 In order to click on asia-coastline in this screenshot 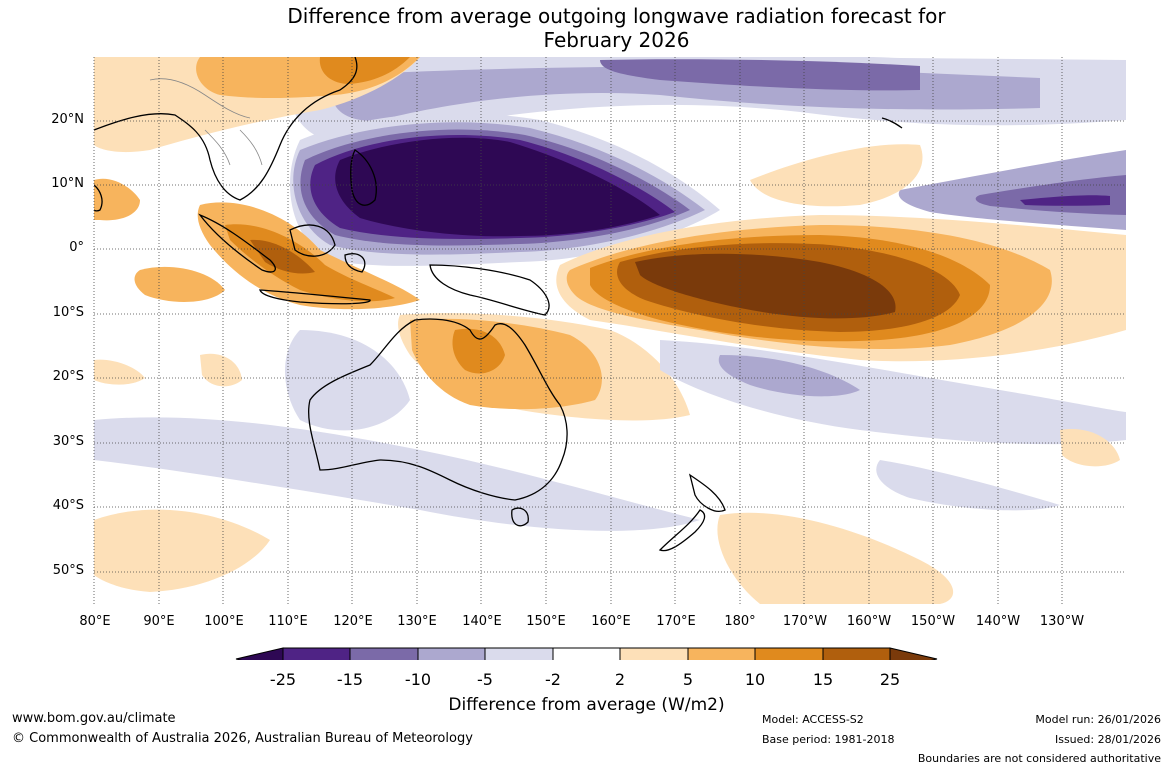, I will do `click(226, 129)`.